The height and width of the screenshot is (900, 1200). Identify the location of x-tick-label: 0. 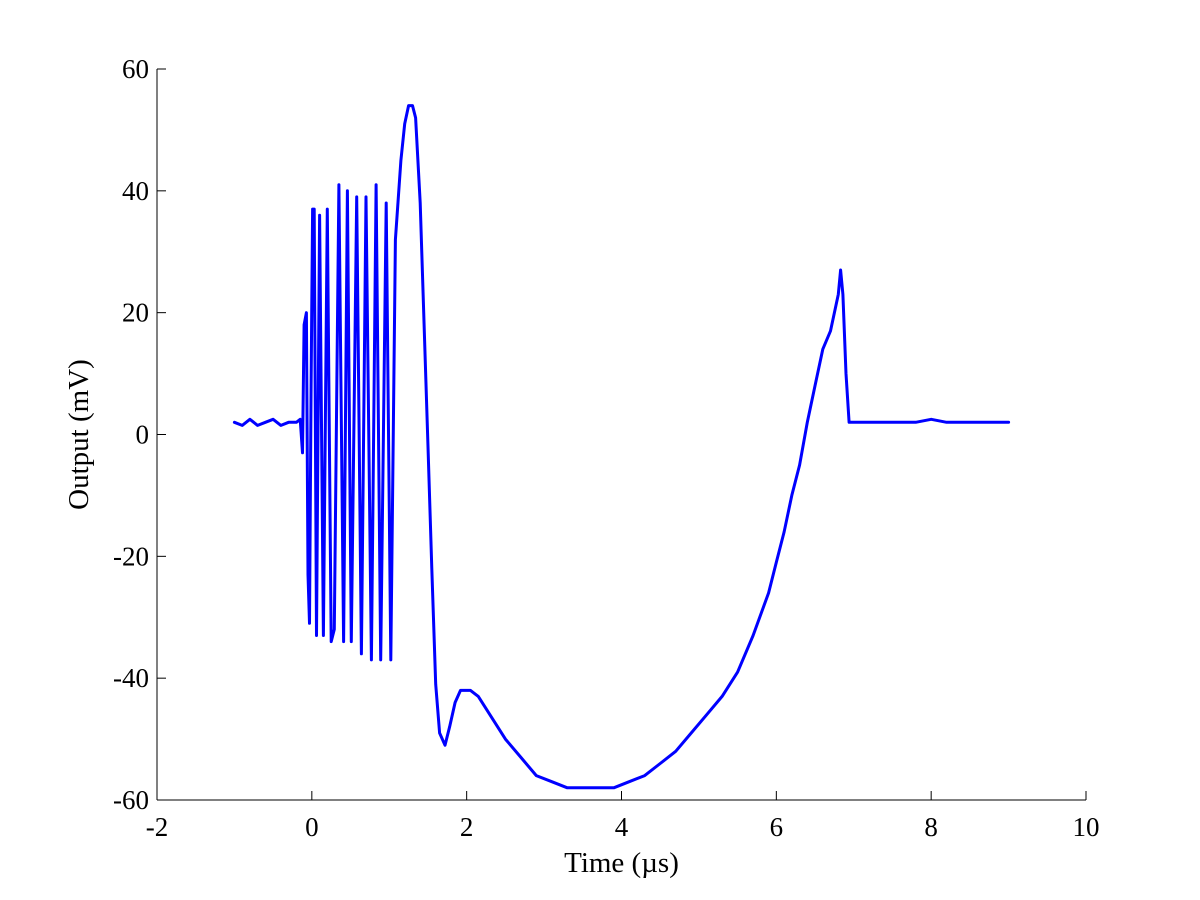
(312, 827).